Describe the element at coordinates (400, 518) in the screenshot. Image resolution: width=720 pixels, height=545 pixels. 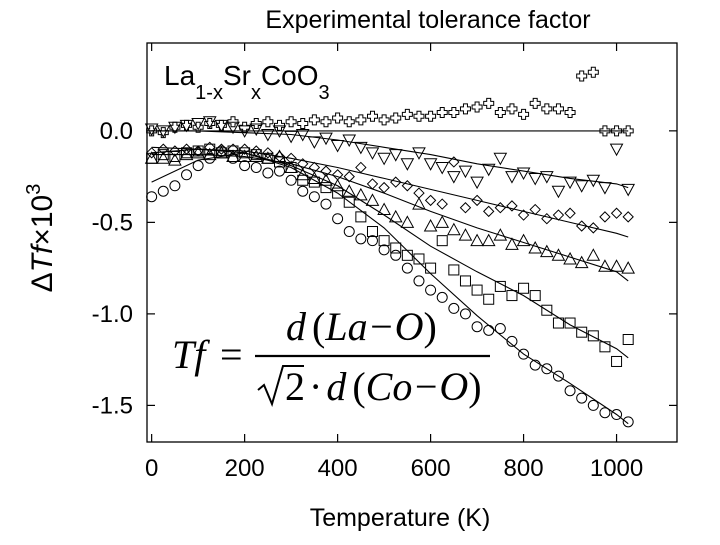
I see `x-axis-label: Temperature (K)` at that location.